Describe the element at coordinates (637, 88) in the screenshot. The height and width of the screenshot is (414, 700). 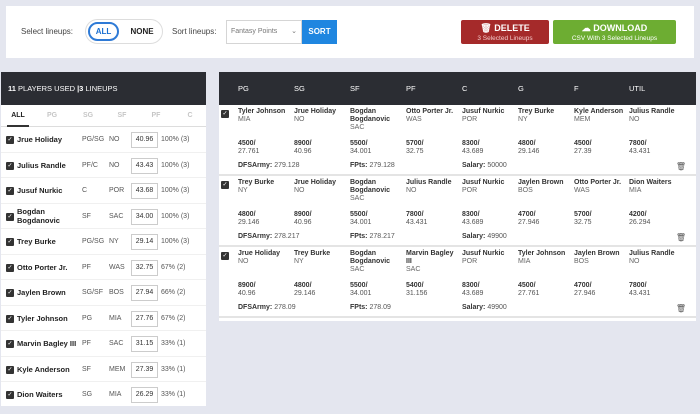
I see `column-header-util: UTIL` at that location.